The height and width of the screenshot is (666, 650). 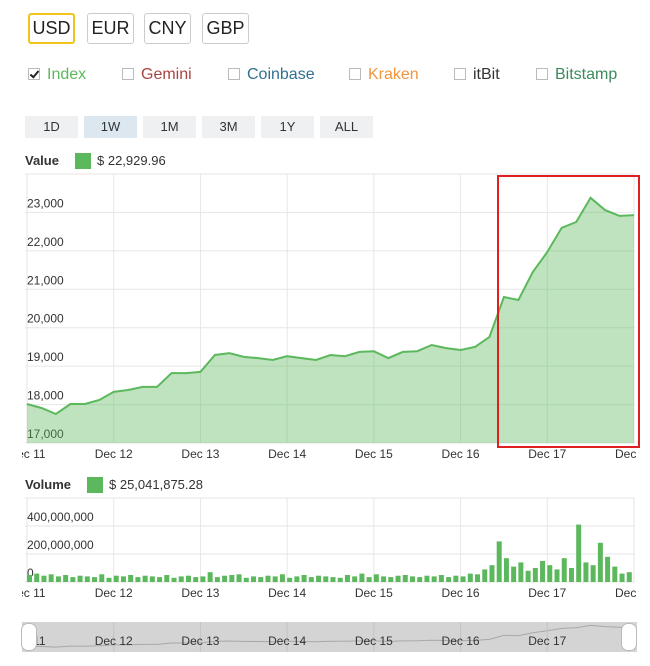 I want to click on range-button: 1M, so click(x=169, y=127).